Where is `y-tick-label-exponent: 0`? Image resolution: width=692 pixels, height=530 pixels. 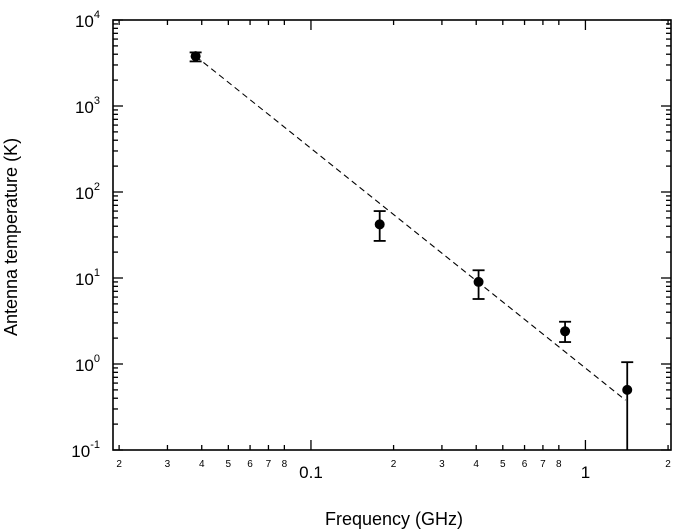
y-tick-label-exponent: 0 is located at coordinates (97, 359).